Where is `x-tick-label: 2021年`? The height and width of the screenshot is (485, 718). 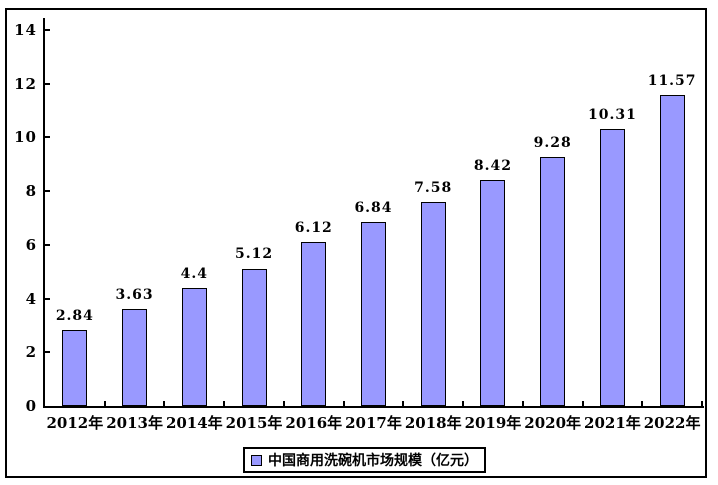
x-tick-label: 2021年 is located at coordinates (612, 423).